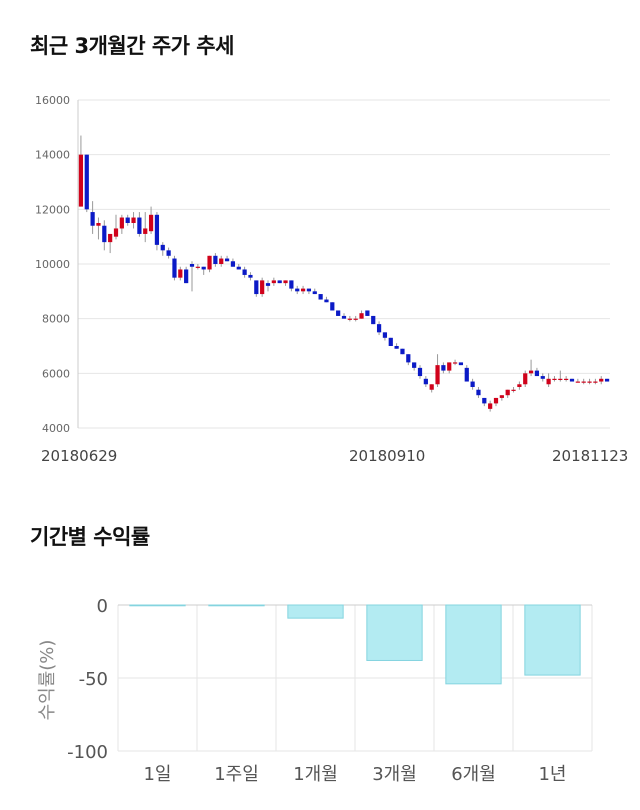 The image size is (640, 810). What do you see at coordinates (56, 373) in the screenshot?
I see `price-tick-label: 6000` at bounding box center [56, 373].